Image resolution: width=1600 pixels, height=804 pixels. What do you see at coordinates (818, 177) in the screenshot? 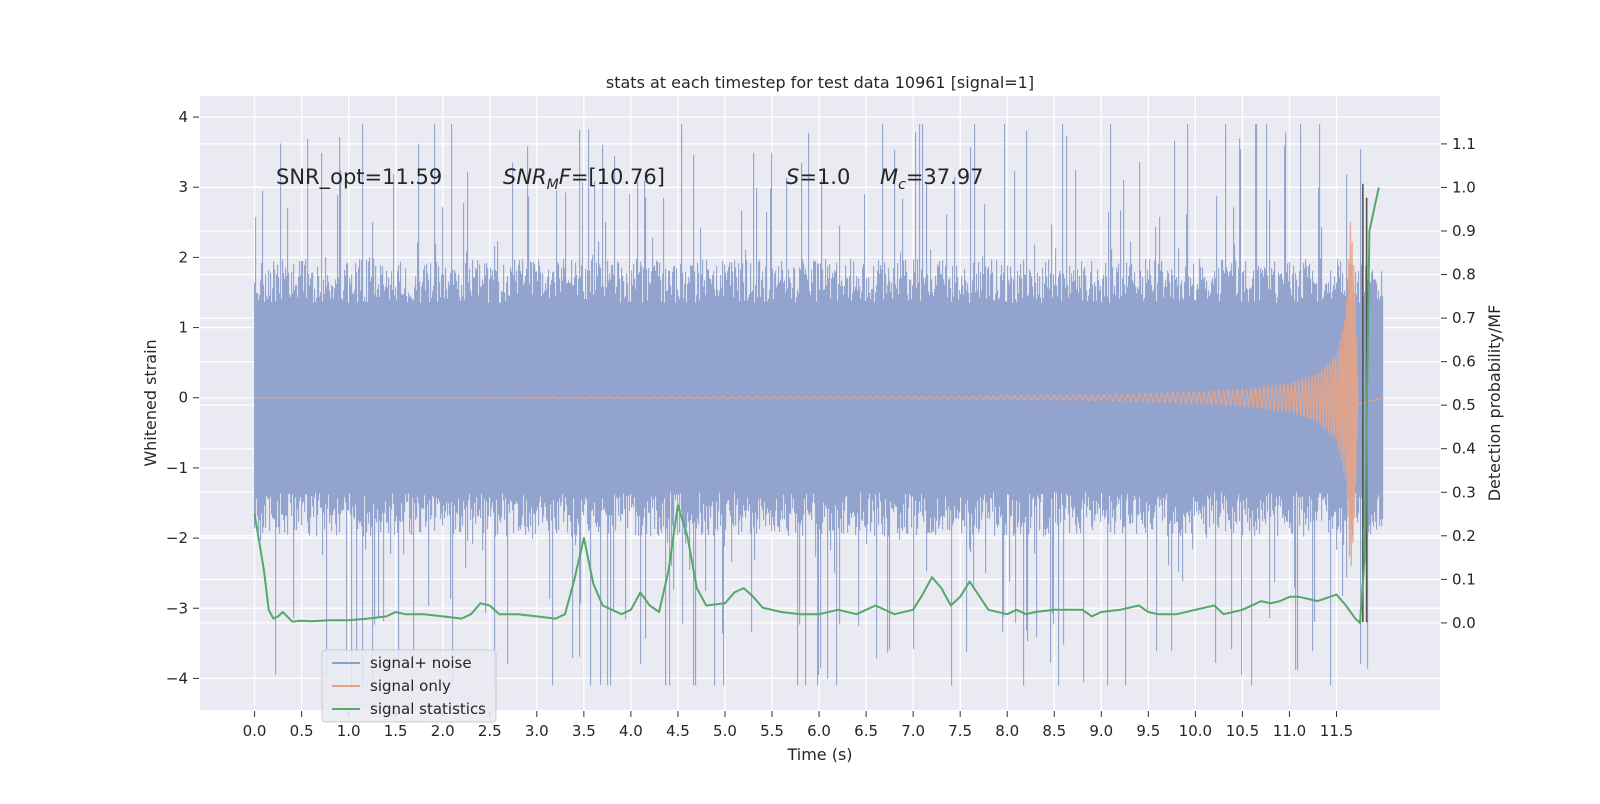
I see `annotation-s: S=1.0` at bounding box center [818, 177].